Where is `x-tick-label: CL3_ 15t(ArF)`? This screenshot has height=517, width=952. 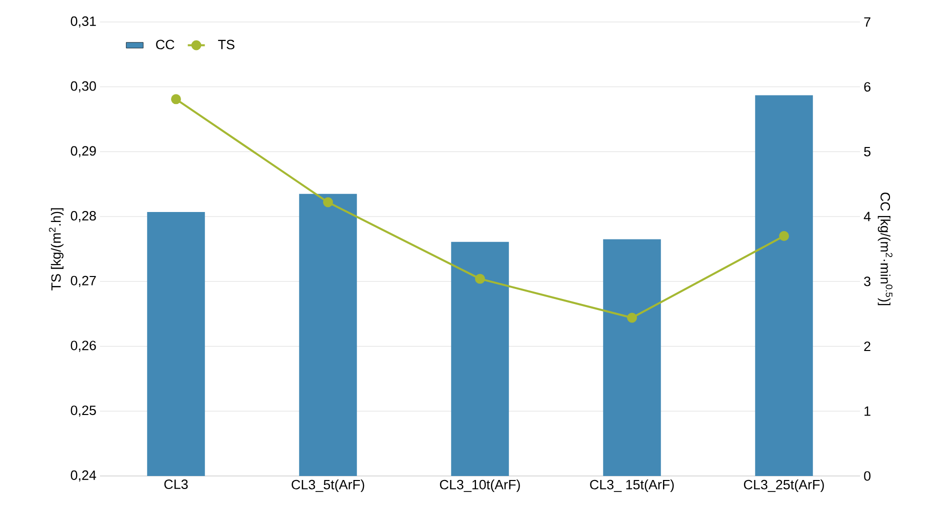
x-tick-label: CL3_ 15t(ArF) is located at coordinates (632, 486).